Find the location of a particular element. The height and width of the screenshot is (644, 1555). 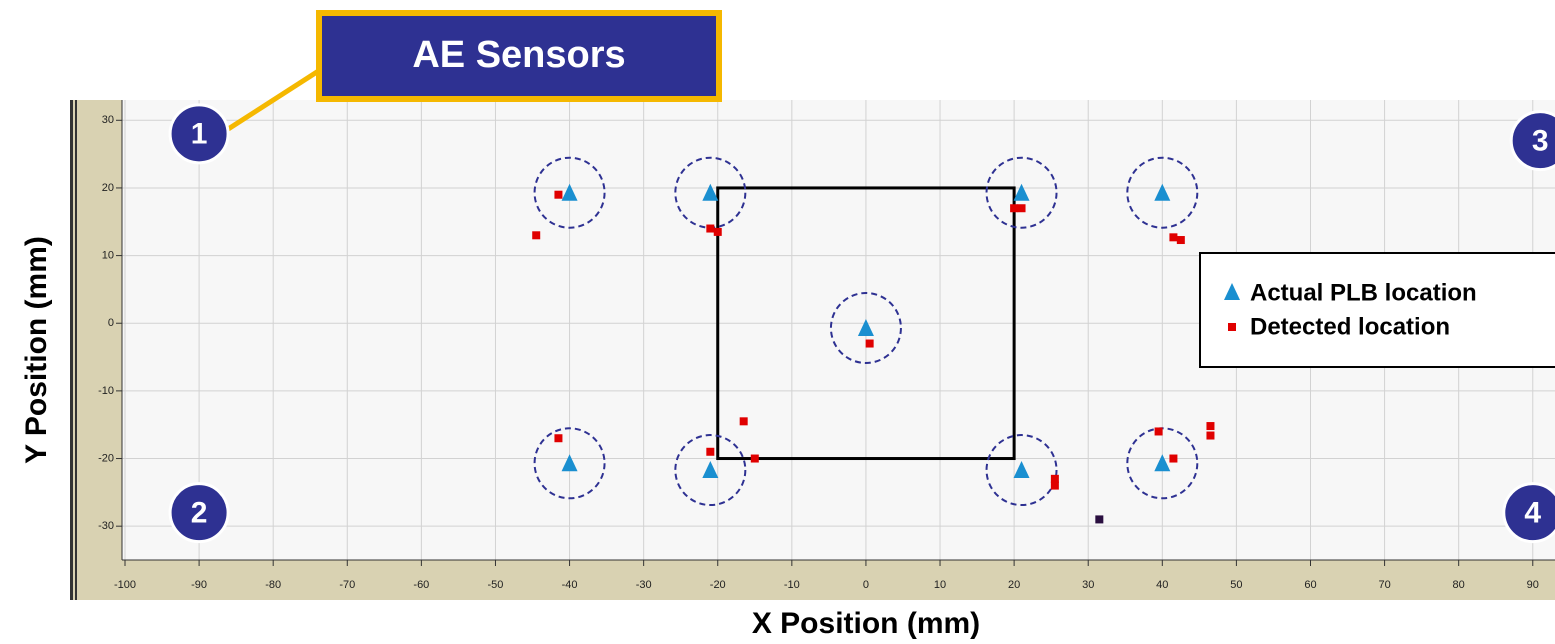

x-tick-label: 90 is located at coordinates (1533, 585).